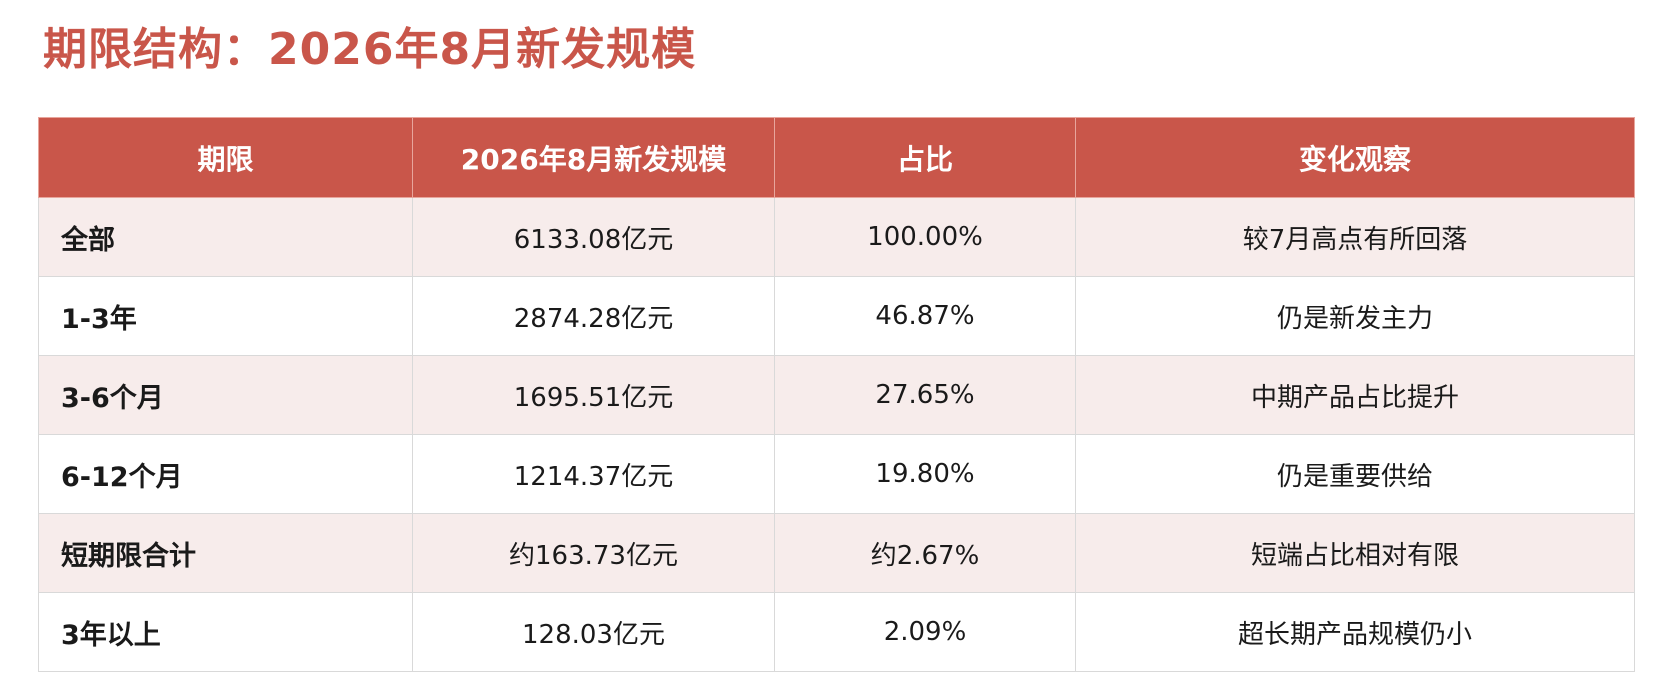 This screenshot has height=698, width=1660. What do you see at coordinates (593, 316) in the screenshot?
I see `amount-cell: 2874.28亿元` at bounding box center [593, 316].